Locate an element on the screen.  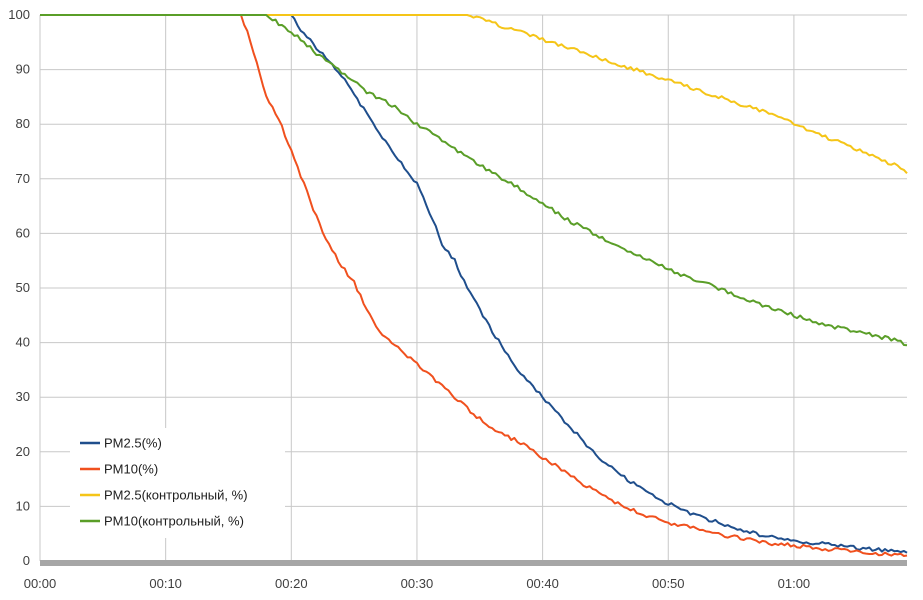
y-tick-labels: 0 10 20 30 40 50 60 70 80 90 100 is located at coordinates (19, 287).